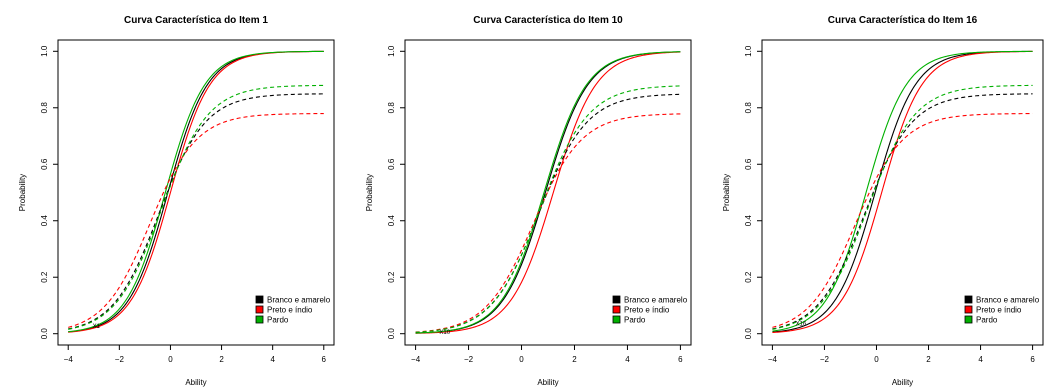 The width and height of the screenshot is (1045, 392). I want to click on item-annotation: X1, so click(97, 327).